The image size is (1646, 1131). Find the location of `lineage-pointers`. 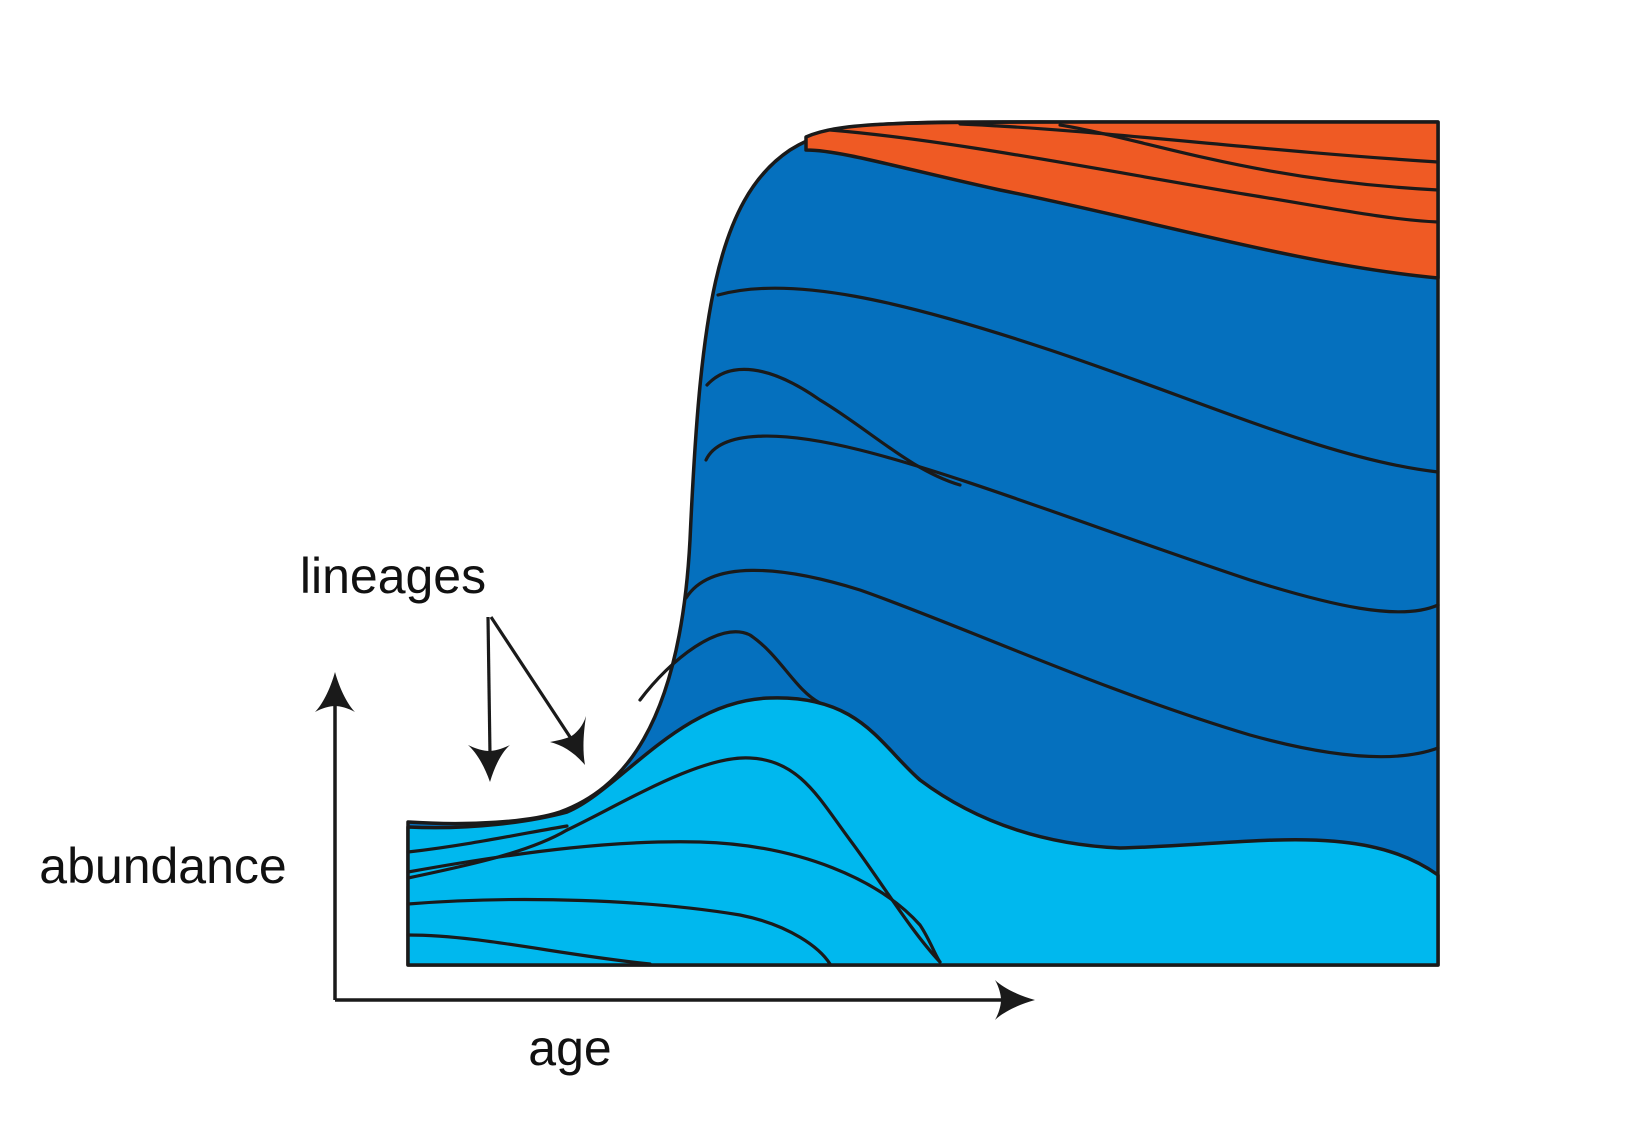

lineage-pointers is located at coordinates (527, 699).